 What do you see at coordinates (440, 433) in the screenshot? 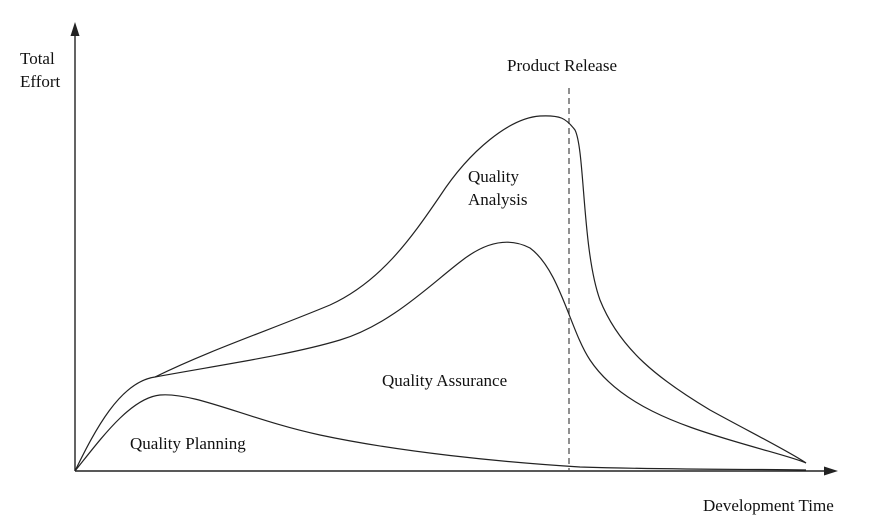
I see `quality-planning-curve` at bounding box center [440, 433].